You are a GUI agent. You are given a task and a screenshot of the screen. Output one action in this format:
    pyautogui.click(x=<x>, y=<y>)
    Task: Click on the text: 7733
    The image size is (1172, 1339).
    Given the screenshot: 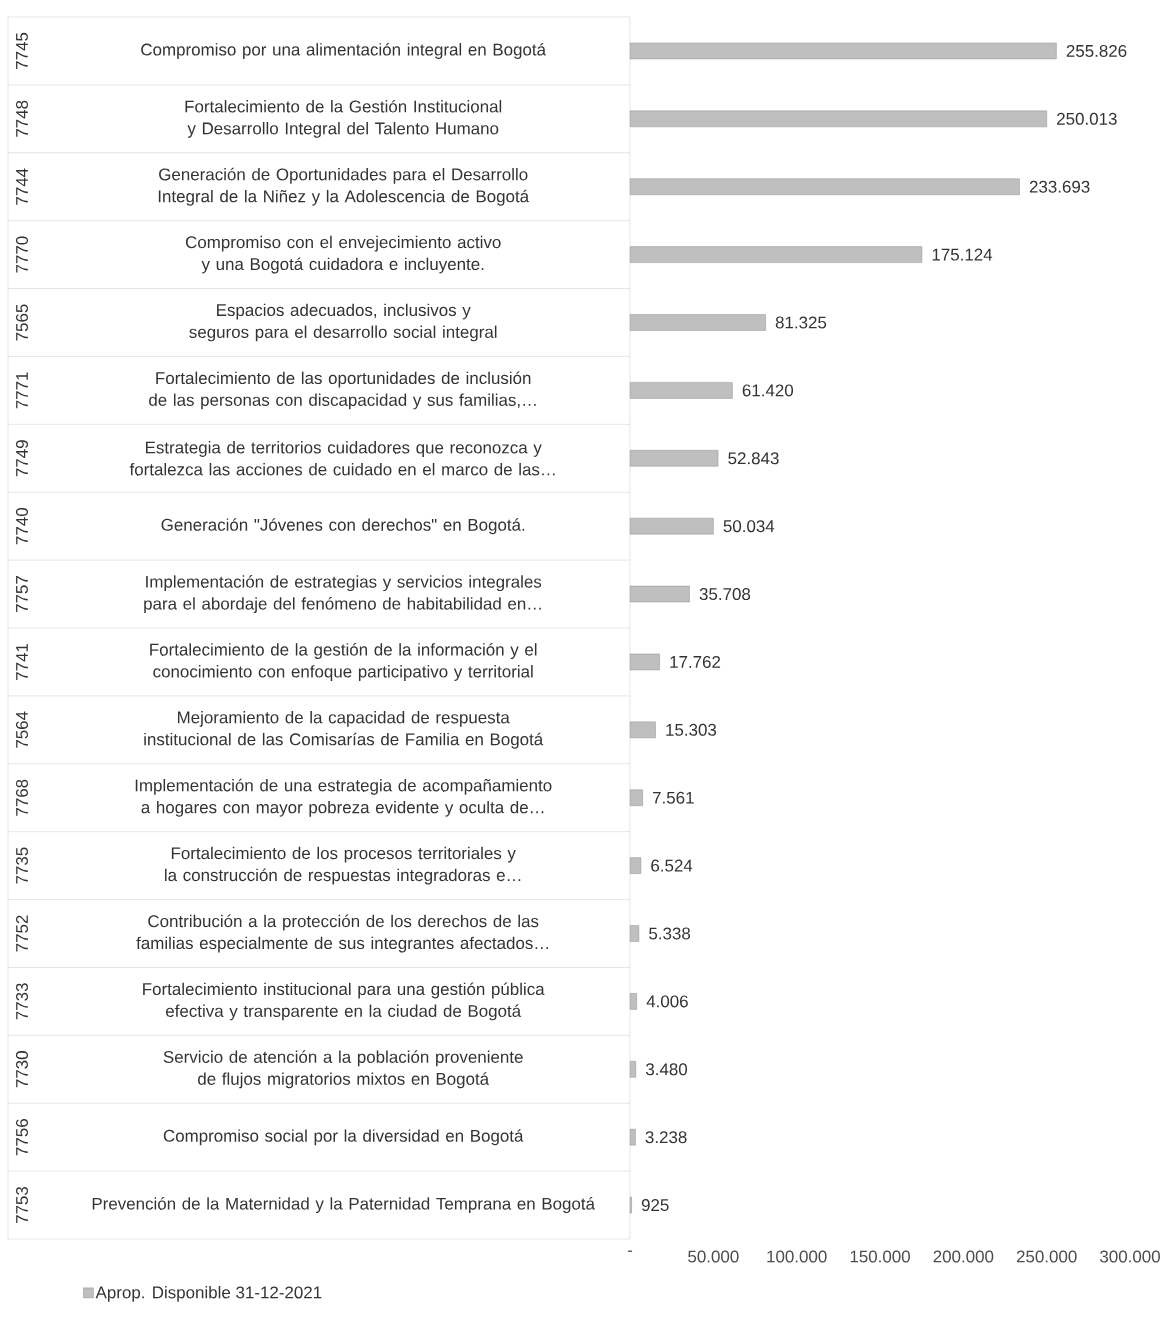 What is the action you would take?
    pyautogui.click(x=21, y=1001)
    